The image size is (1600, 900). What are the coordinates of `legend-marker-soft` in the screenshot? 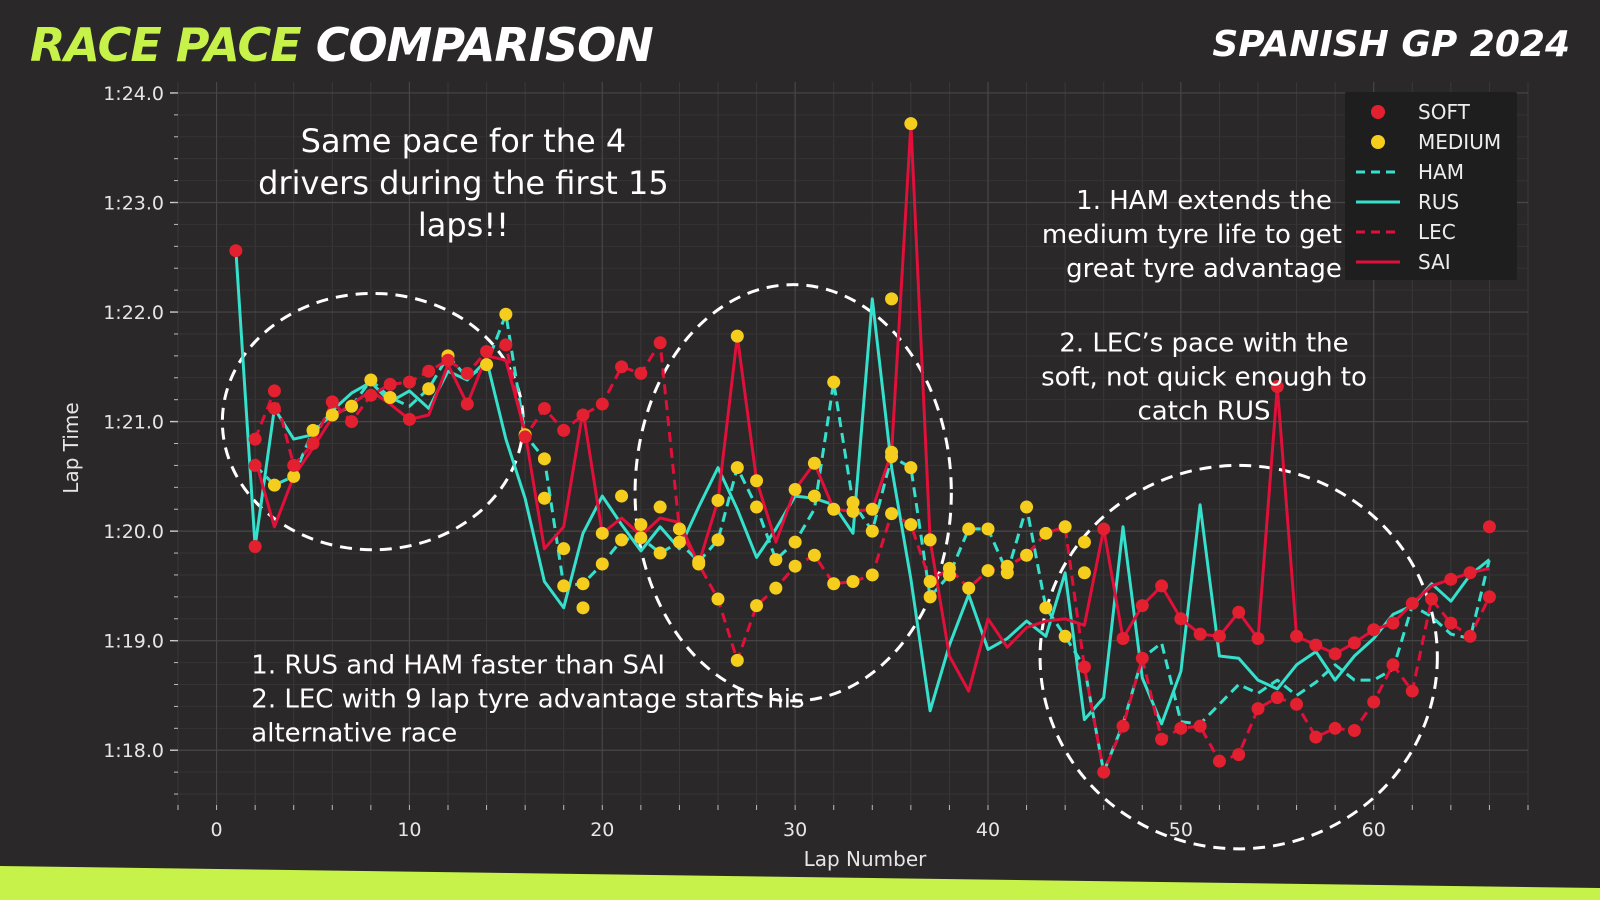 It's located at (1378, 112).